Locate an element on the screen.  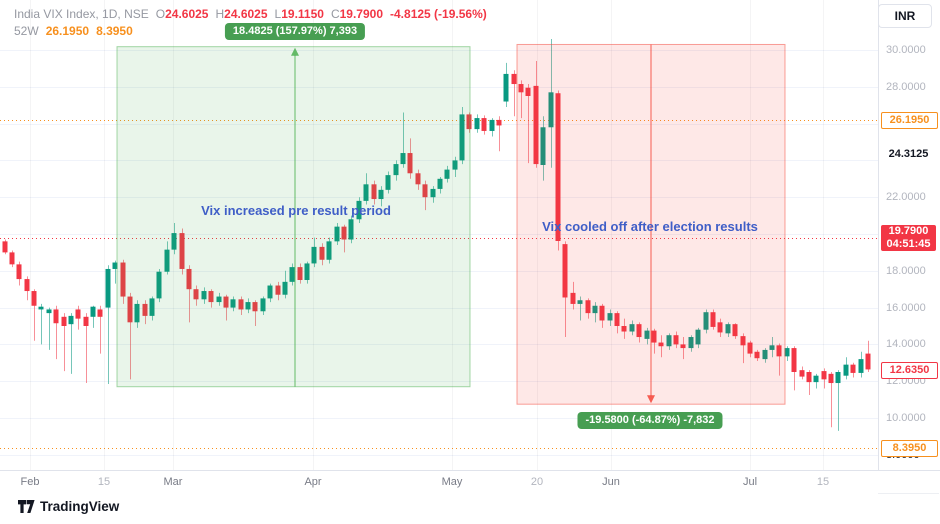
tradingview-logo: TradingView is located at coordinates (68, 506).